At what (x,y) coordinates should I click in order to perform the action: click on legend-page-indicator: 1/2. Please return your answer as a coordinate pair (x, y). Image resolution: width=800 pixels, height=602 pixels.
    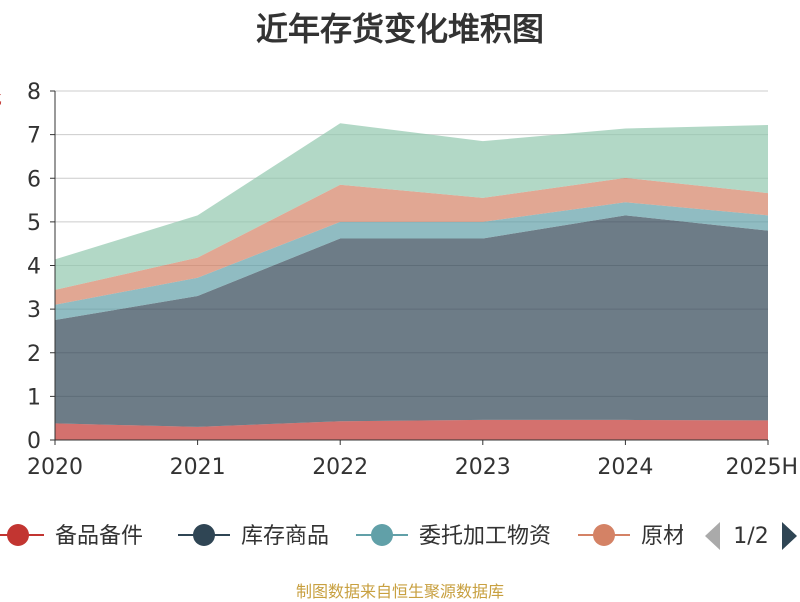
    Looking at the image, I should click on (750, 536).